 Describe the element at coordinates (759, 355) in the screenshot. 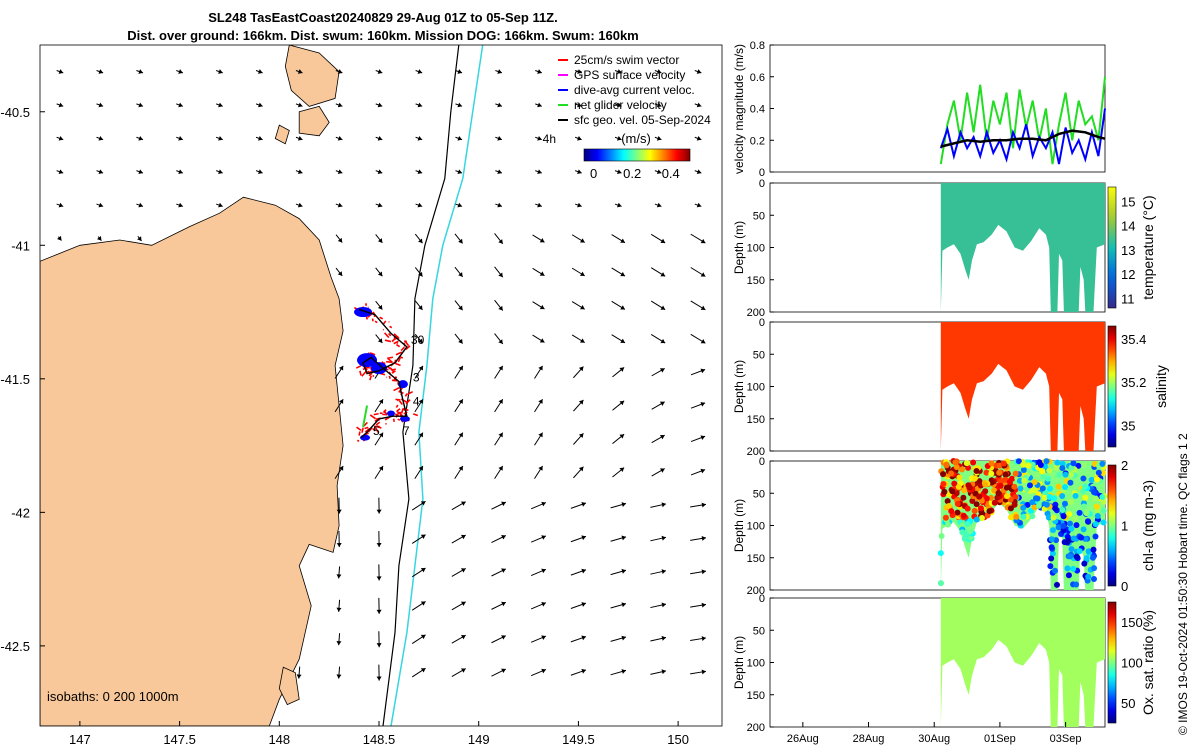

I see `salinity-panel-y-tick-label: 50` at that location.